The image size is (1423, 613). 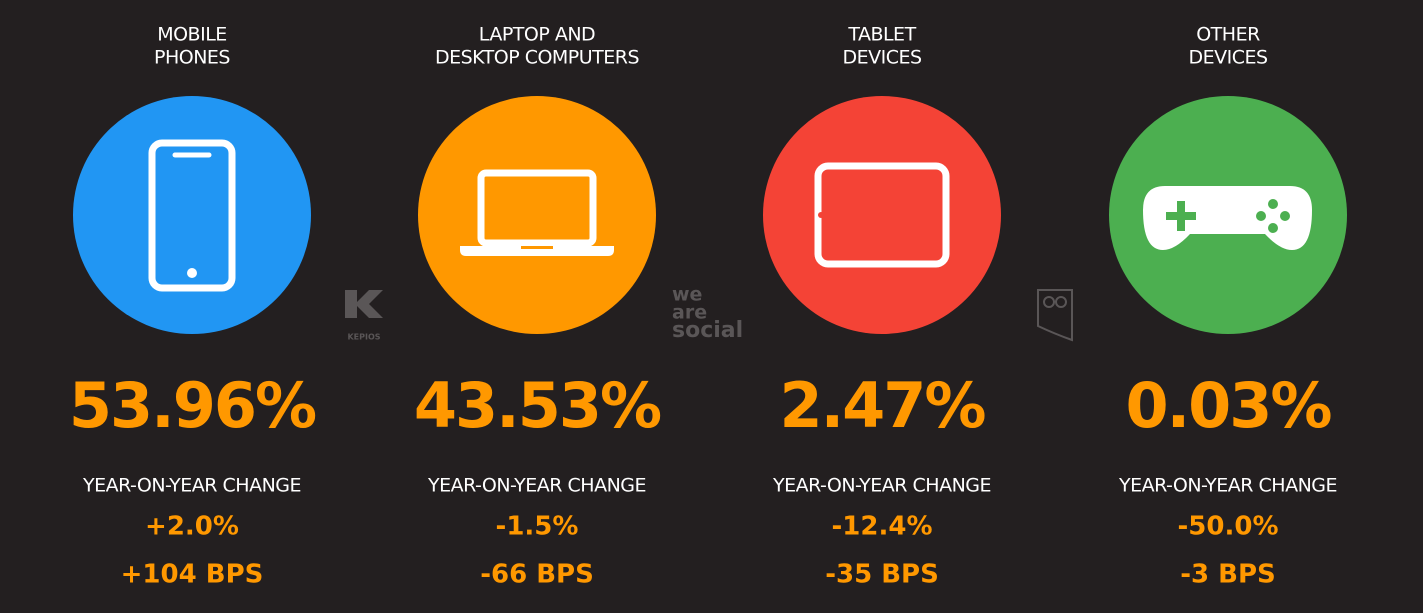 What do you see at coordinates (1228, 527) in the screenshot?
I see `change-percent: -50.0%` at bounding box center [1228, 527].